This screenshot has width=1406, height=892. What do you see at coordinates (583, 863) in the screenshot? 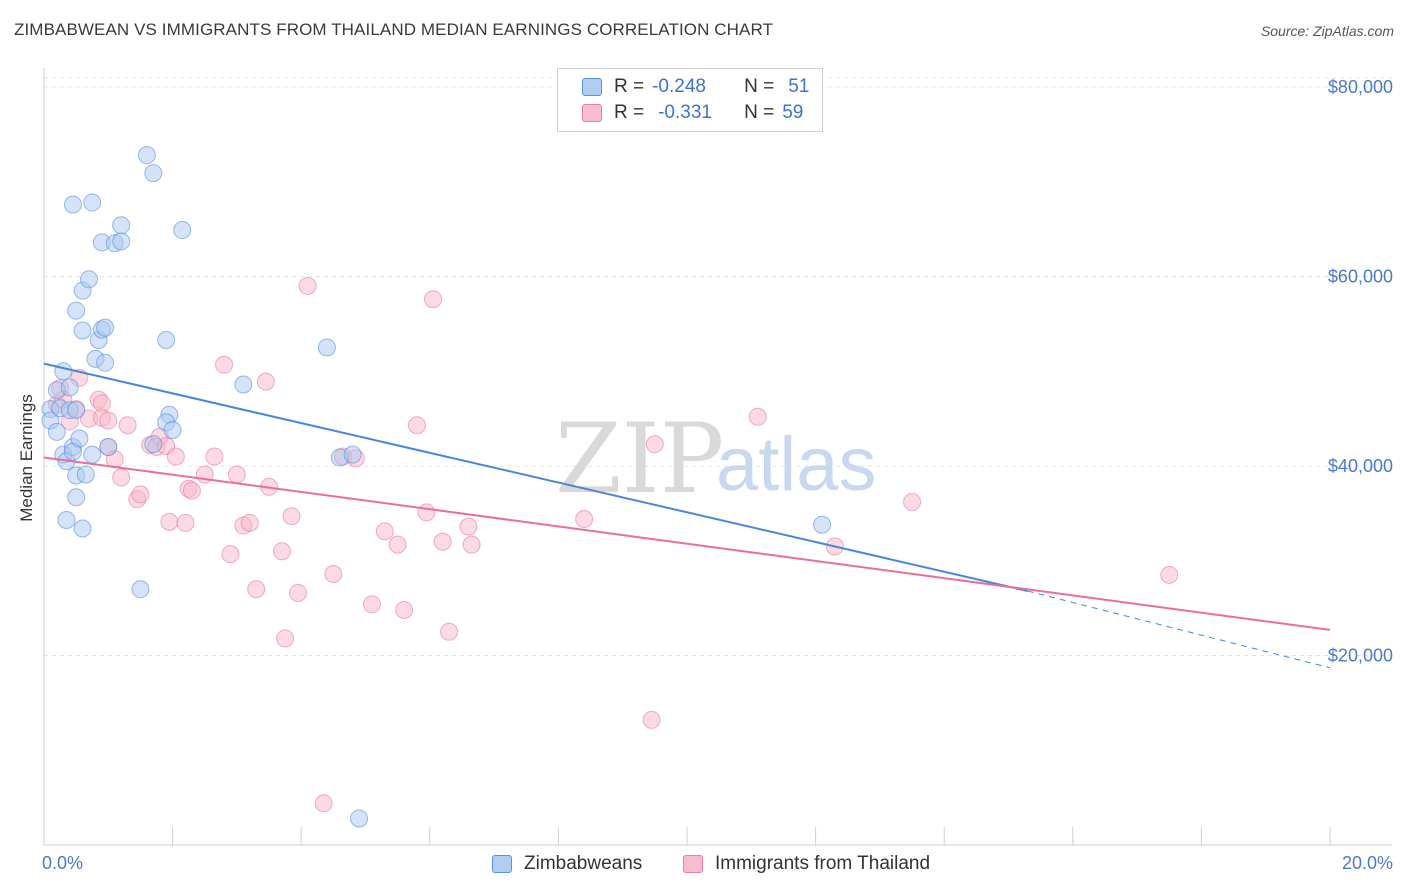
I see `bottom-legend-label-zimbabweans: Zimbabweans` at bounding box center [583, 863].